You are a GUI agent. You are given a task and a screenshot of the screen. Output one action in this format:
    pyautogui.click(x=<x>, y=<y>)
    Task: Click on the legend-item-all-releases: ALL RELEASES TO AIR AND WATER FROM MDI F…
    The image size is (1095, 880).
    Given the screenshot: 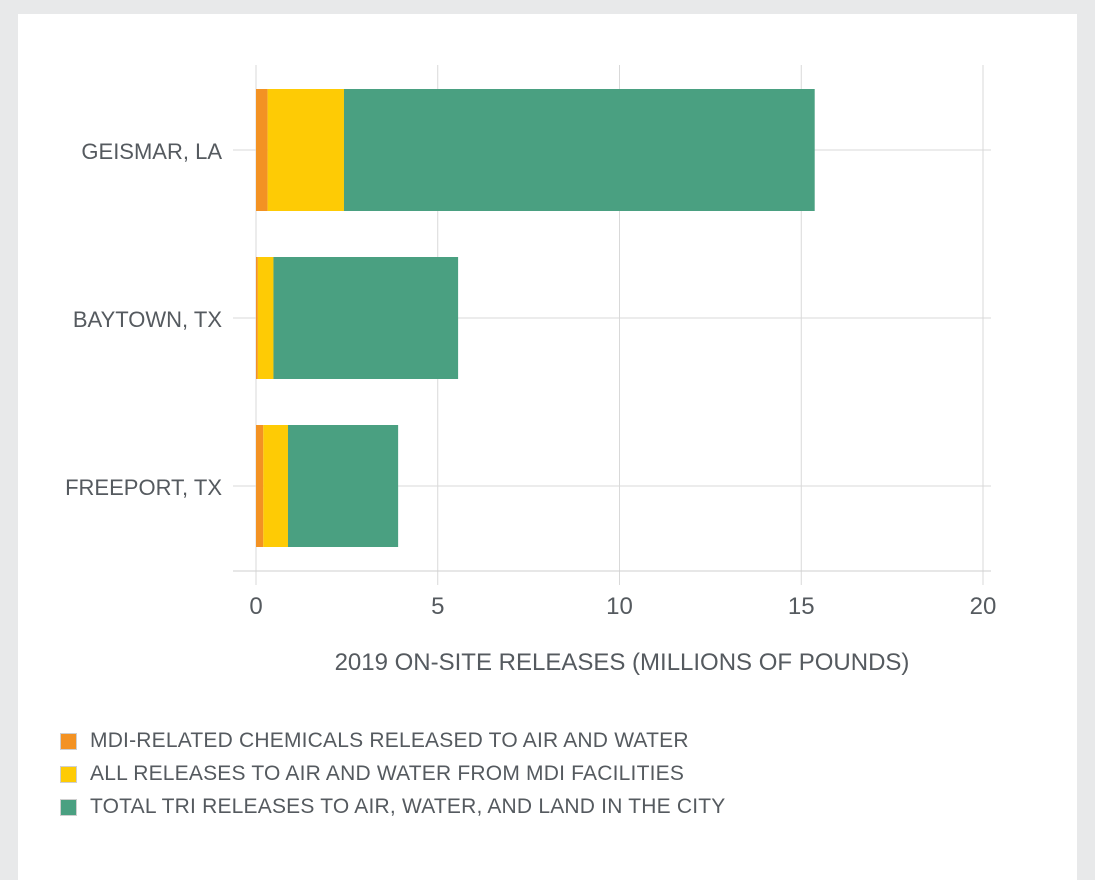 What is the action you would take?
    pyautogui.click(x=393, y=774)
    